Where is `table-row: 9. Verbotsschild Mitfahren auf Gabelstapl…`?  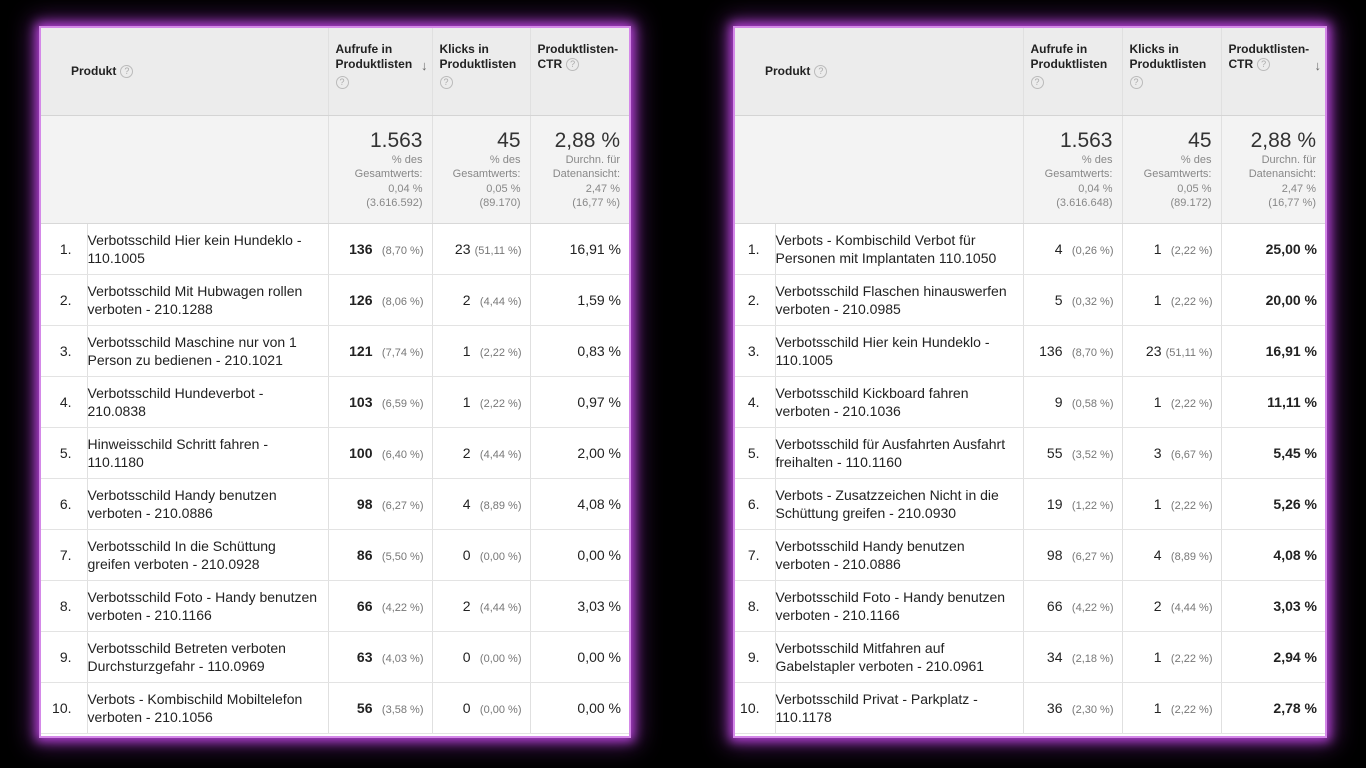 table-row: 9. Verbotsschild Mitfahren auf Gabelstapl… is located at coordinates (1030, 657).